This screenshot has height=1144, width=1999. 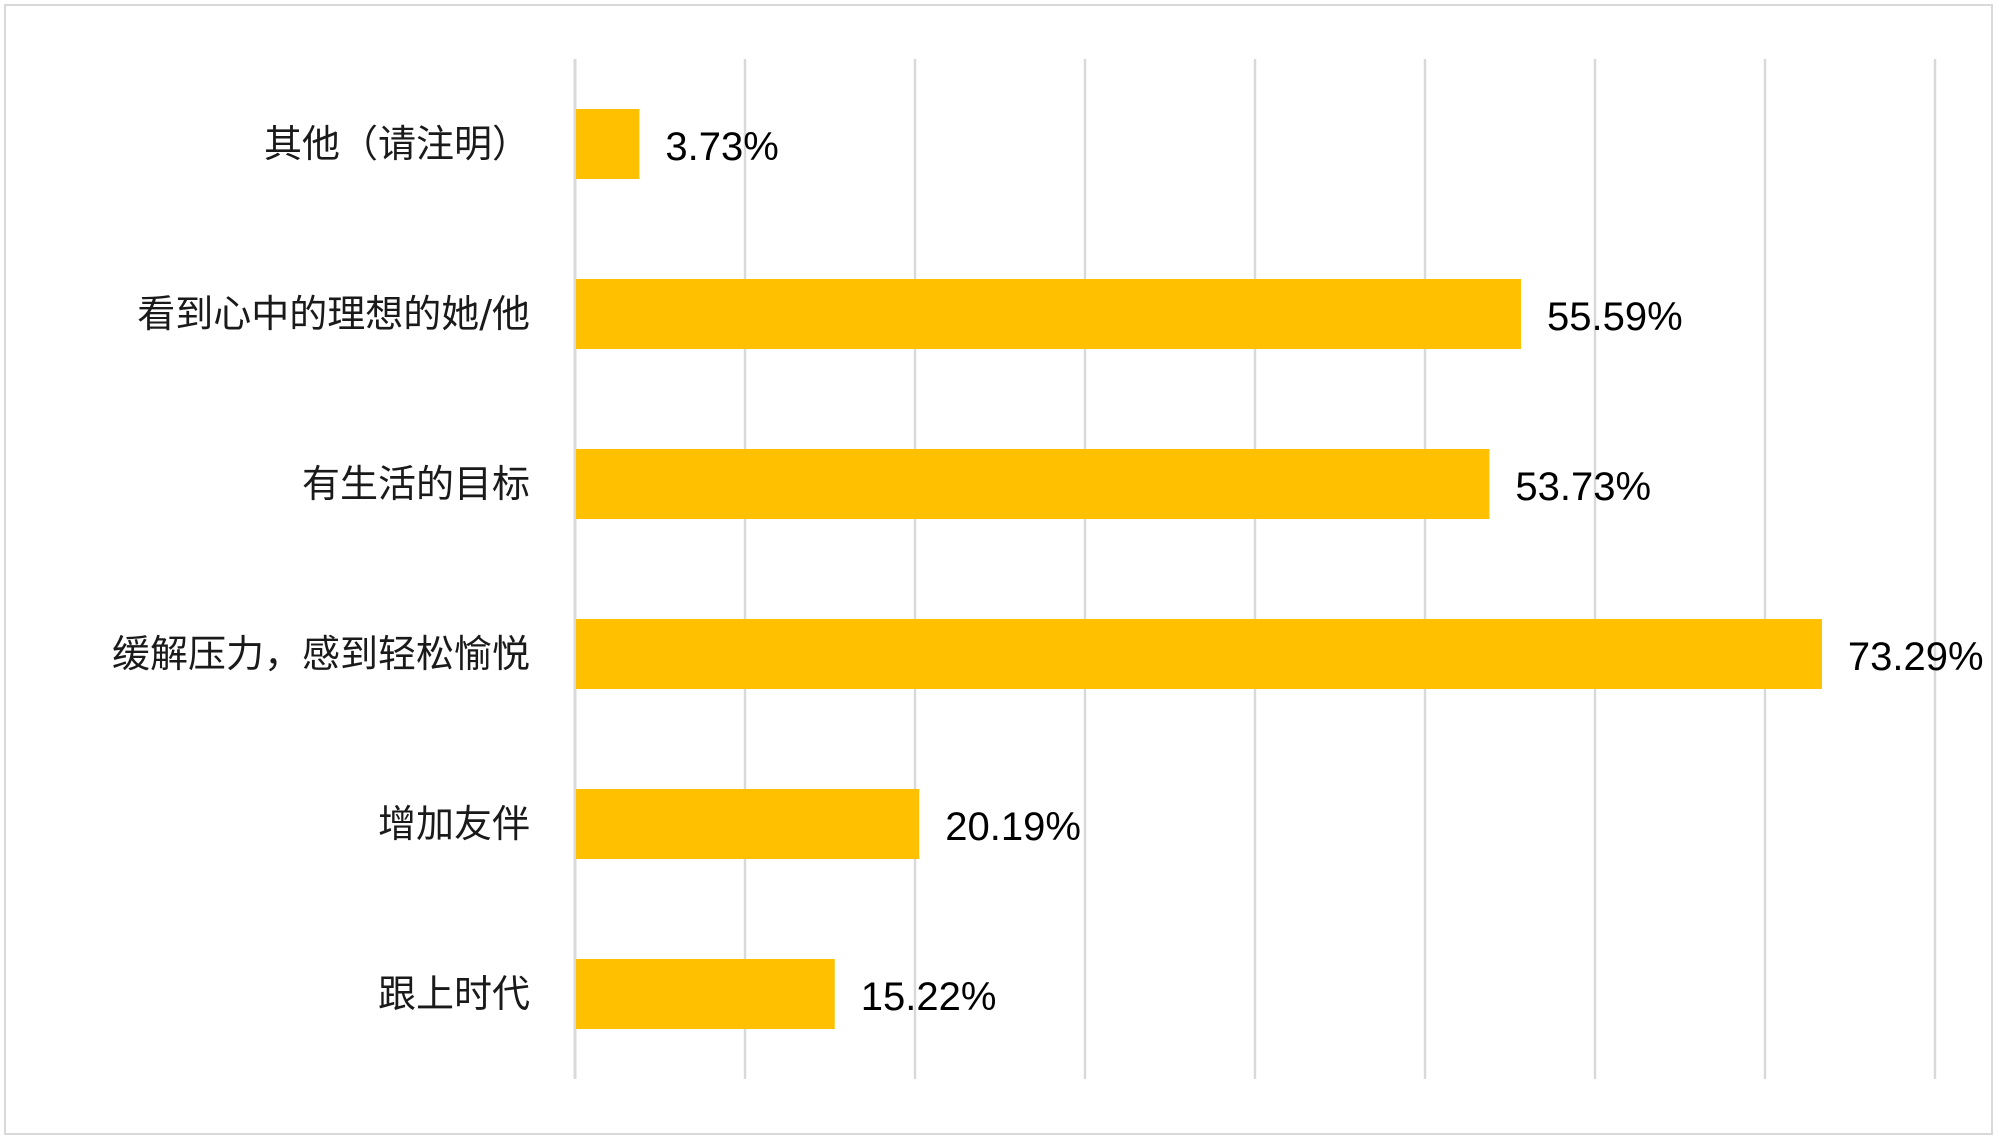 I want to click on data-label: 53.73%, so click(x=1583, y=487).